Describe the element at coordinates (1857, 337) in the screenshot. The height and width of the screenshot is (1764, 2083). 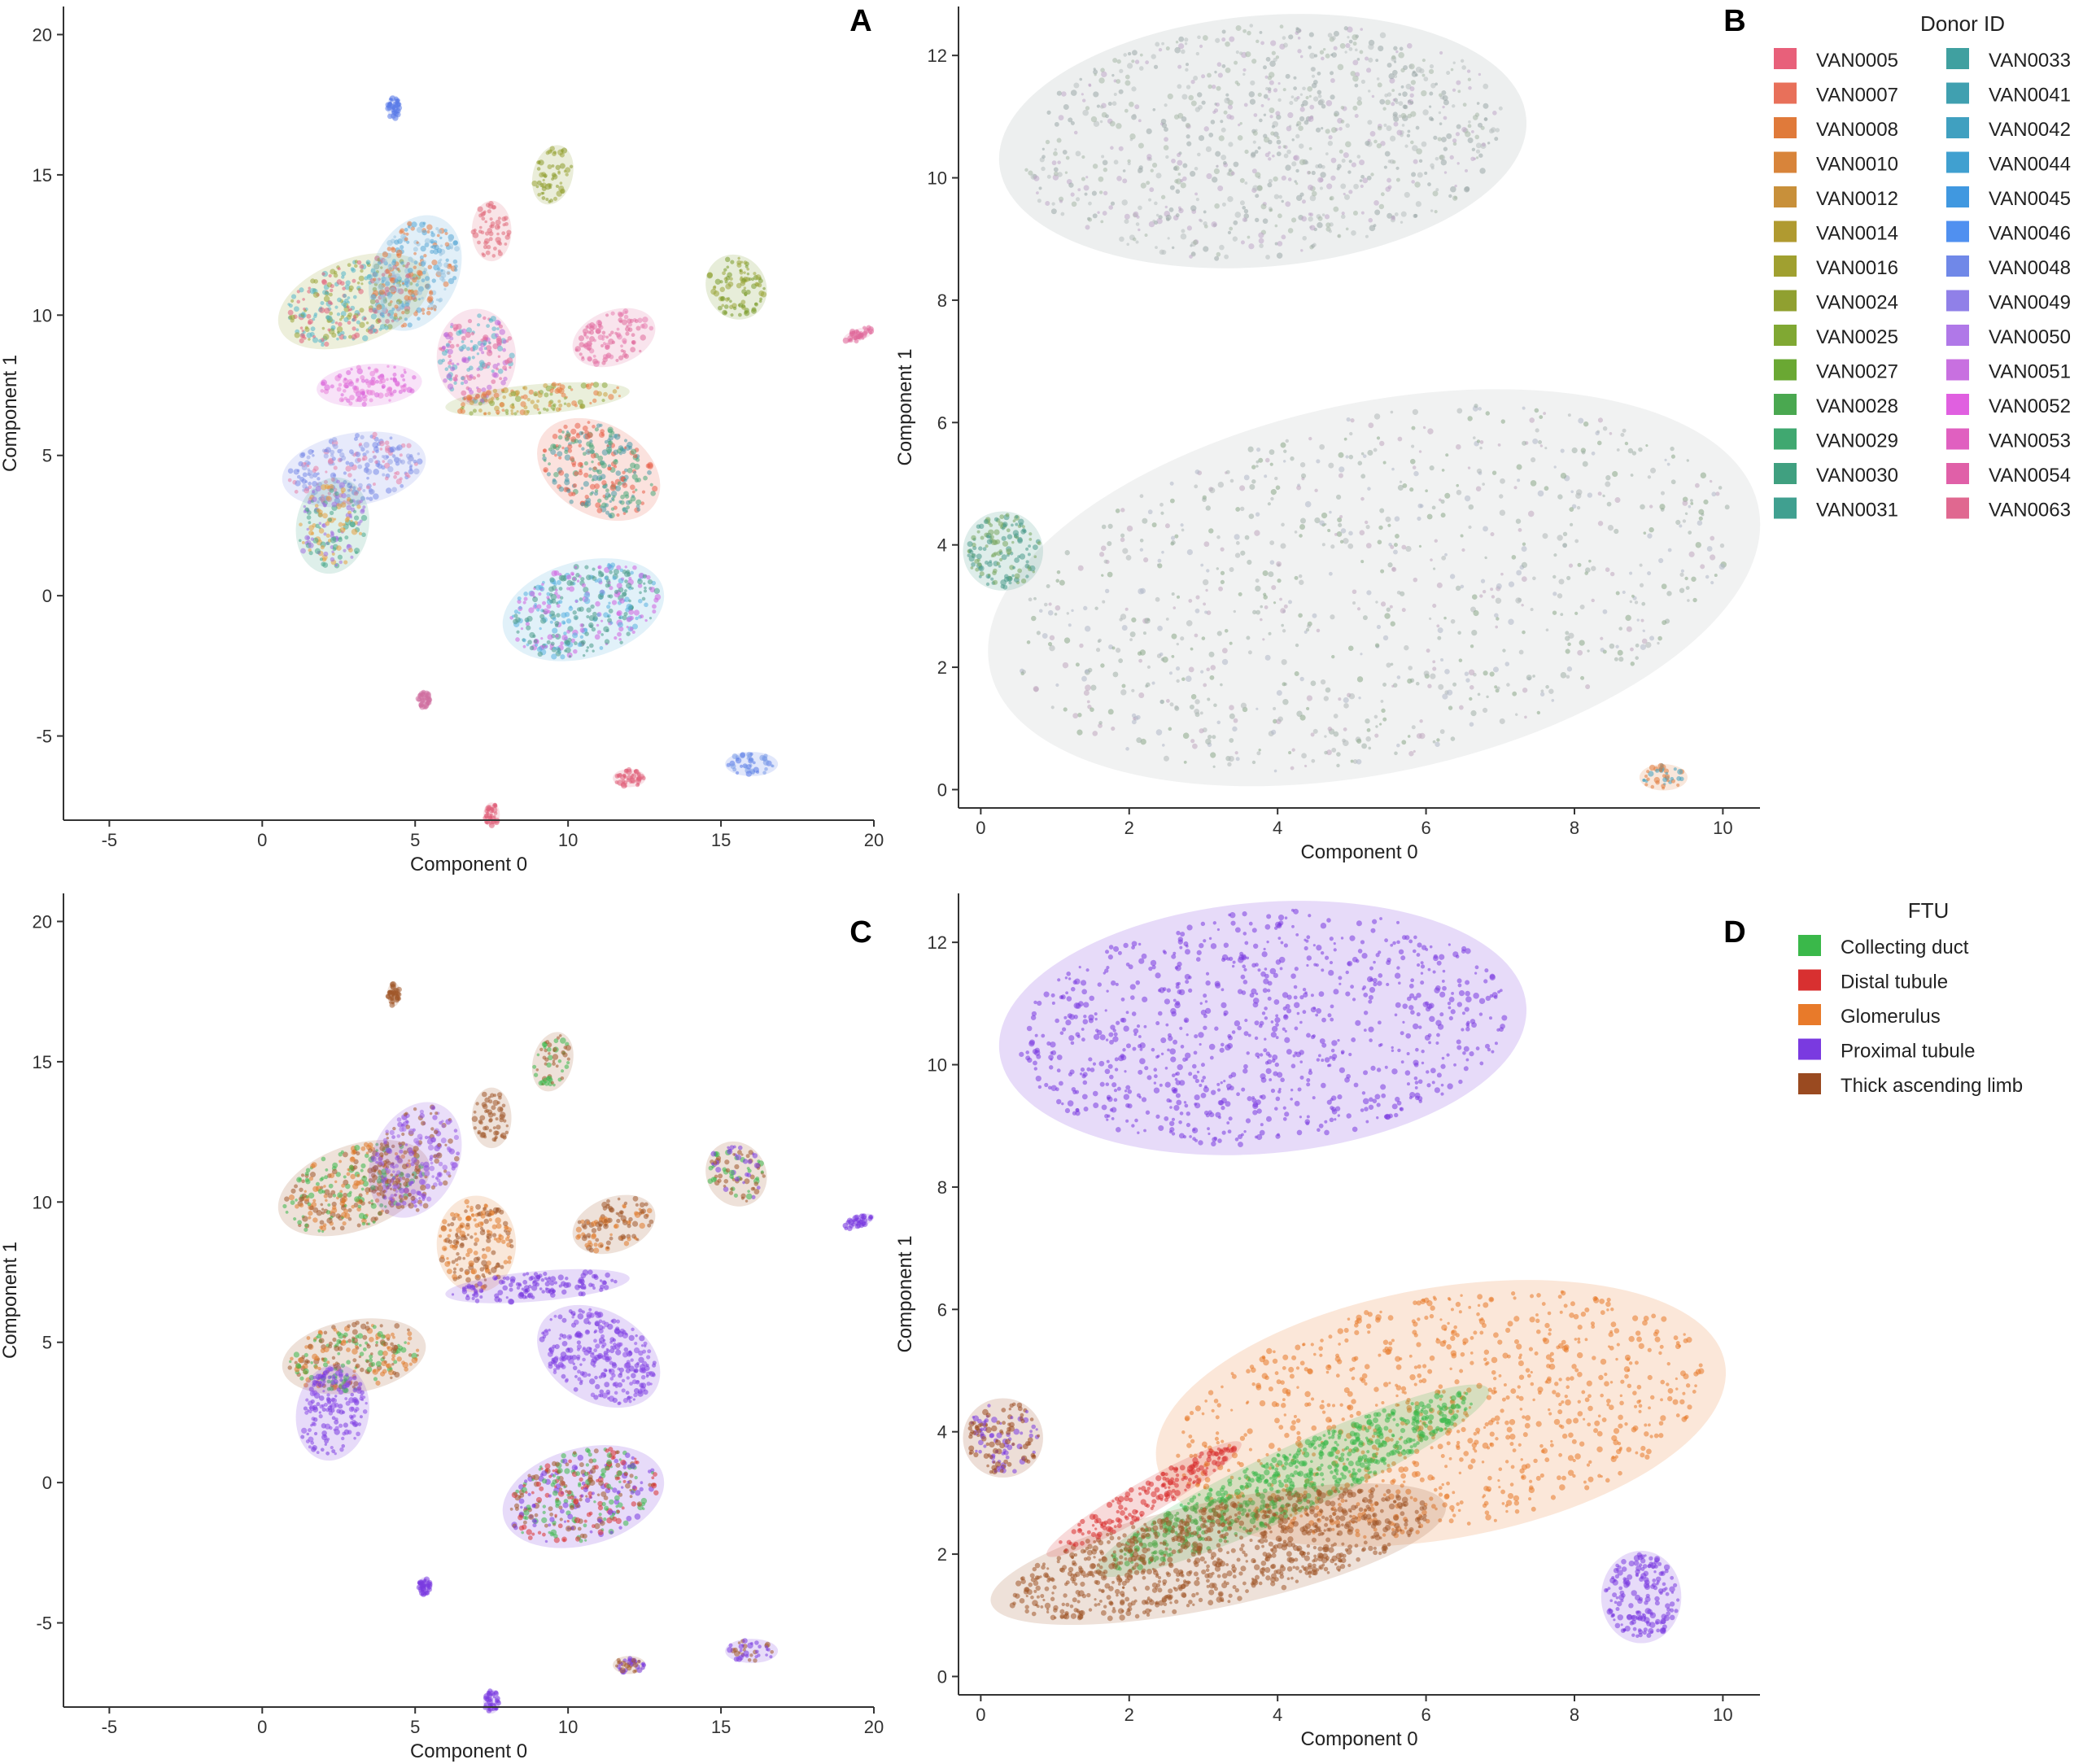
I see `legend-label: VAN0025` at that location.